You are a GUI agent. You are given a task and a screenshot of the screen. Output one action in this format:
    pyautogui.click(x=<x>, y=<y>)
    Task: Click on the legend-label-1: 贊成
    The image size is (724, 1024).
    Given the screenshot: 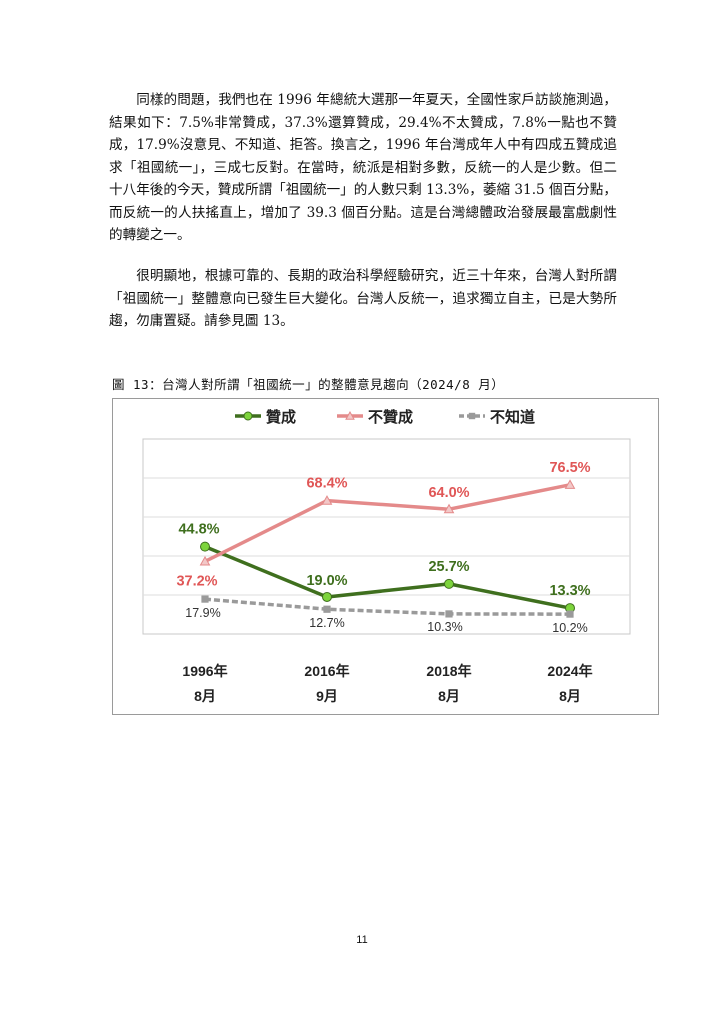 What is the action you would take?
    pyautogui.click(x=281, y=417)
    